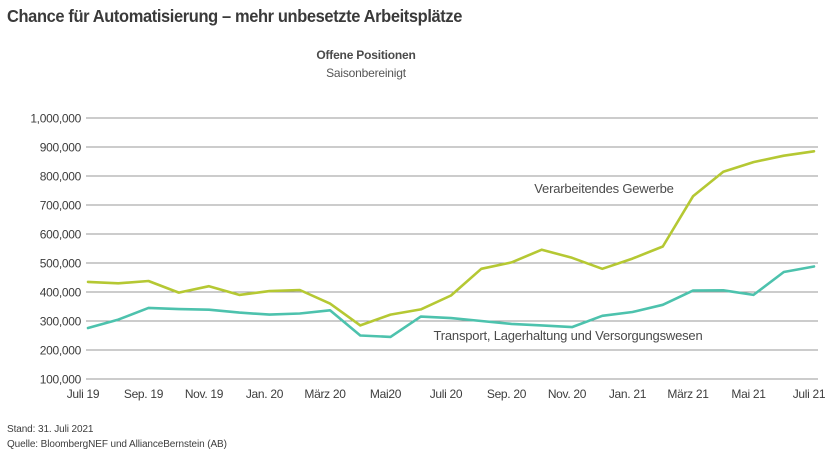  What do you see at coordinates (61, 148) in the screenshot?
I see `y-tick-label: 900,000` at bounding box center [61, 148].